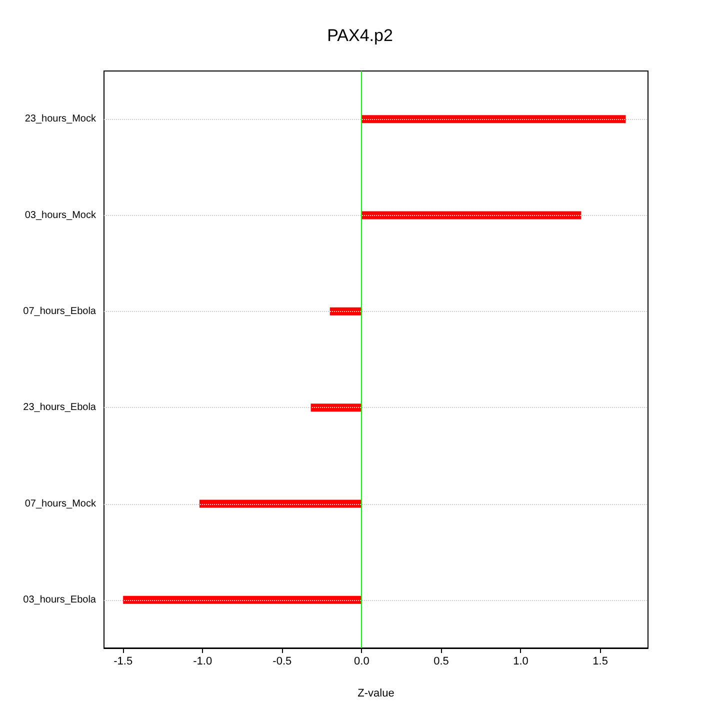 The width and height of the screenshot is (720, 720). What do you see at coordinates (600, 662) in the screenshot?
I see `x-tick-label: 1.5` at bounding box center [600, 662].